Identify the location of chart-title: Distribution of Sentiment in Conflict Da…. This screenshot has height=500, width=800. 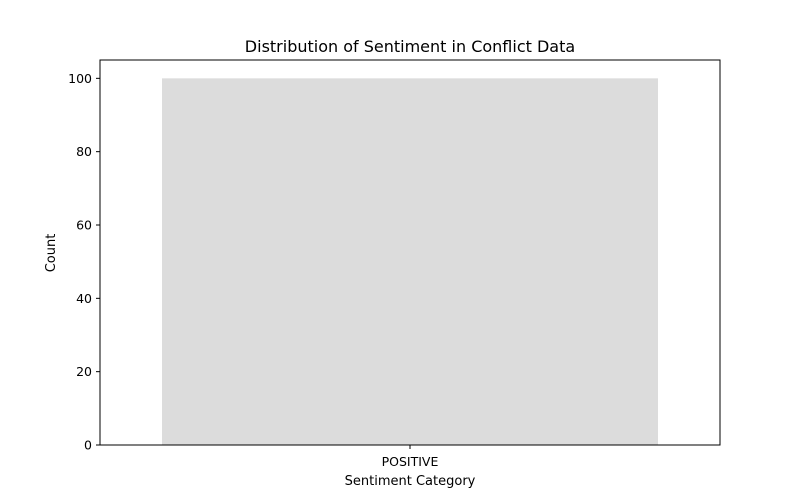
(410, 46).